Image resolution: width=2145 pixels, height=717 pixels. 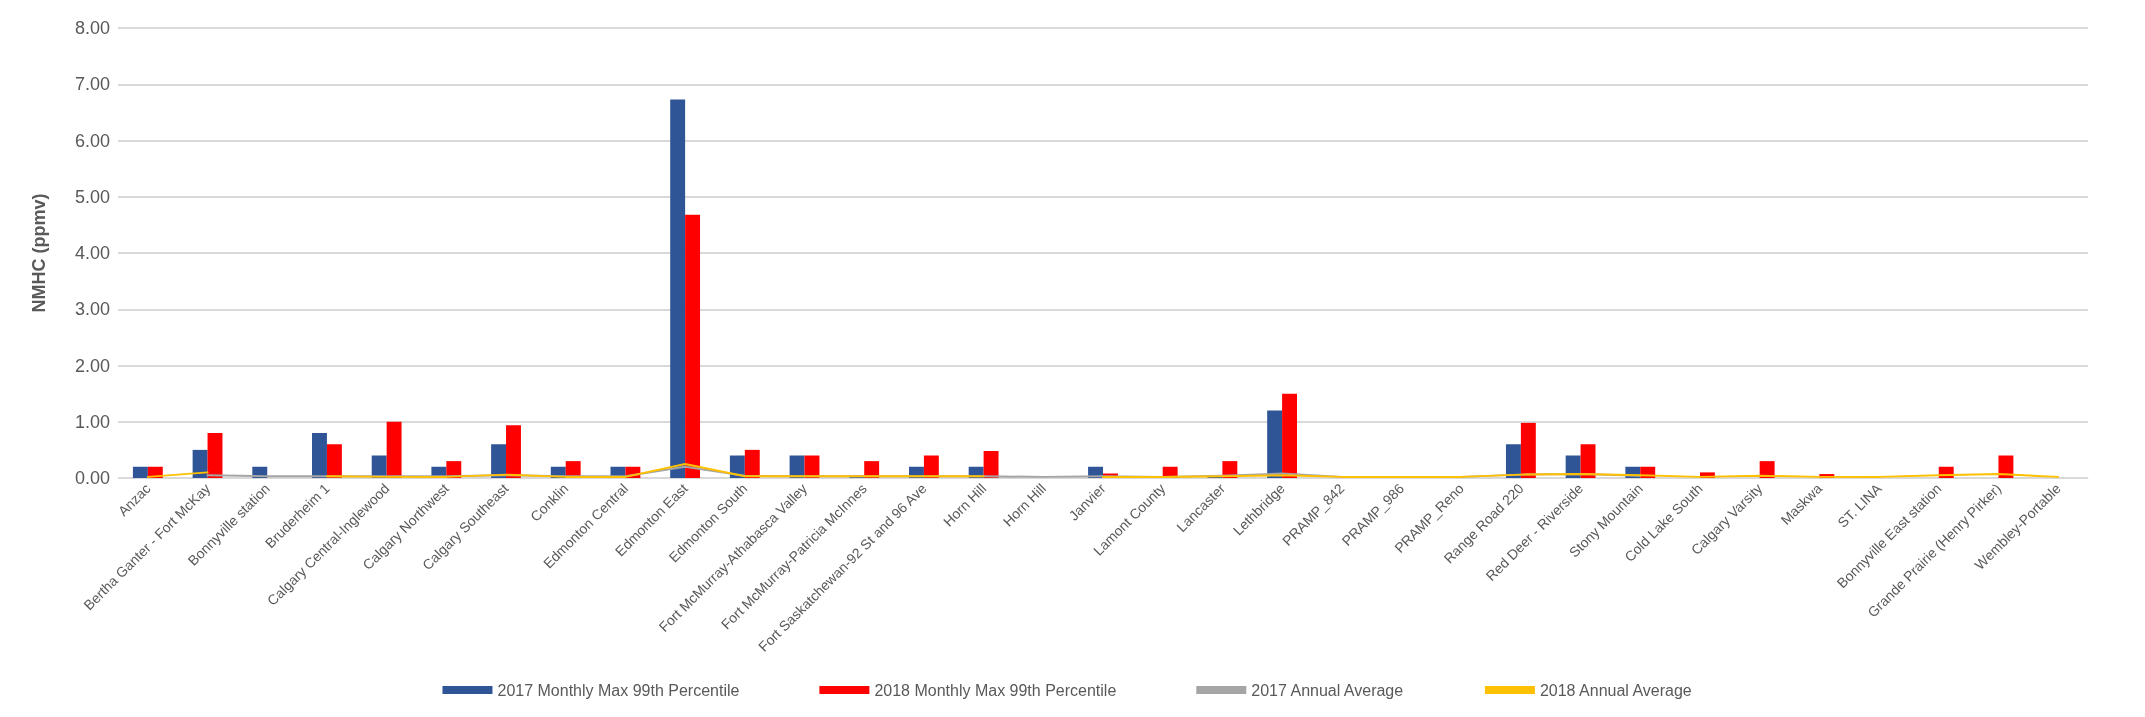 What do you see at coordinates (92, 253) in the screenshot?
I see `y-tick-label: 4.00` at bounding box center [92, 253].